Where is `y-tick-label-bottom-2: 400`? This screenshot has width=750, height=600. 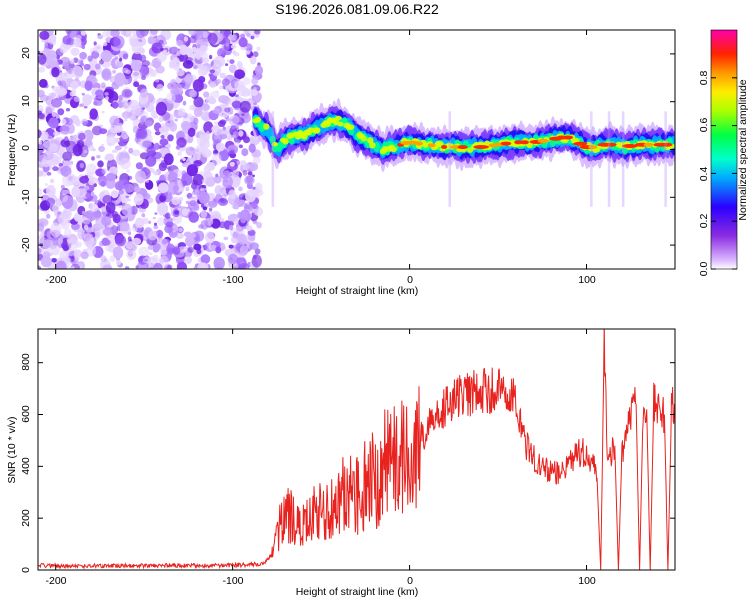
y-tick-label-bottom-2: 400 is located at coordinates (26, 466).